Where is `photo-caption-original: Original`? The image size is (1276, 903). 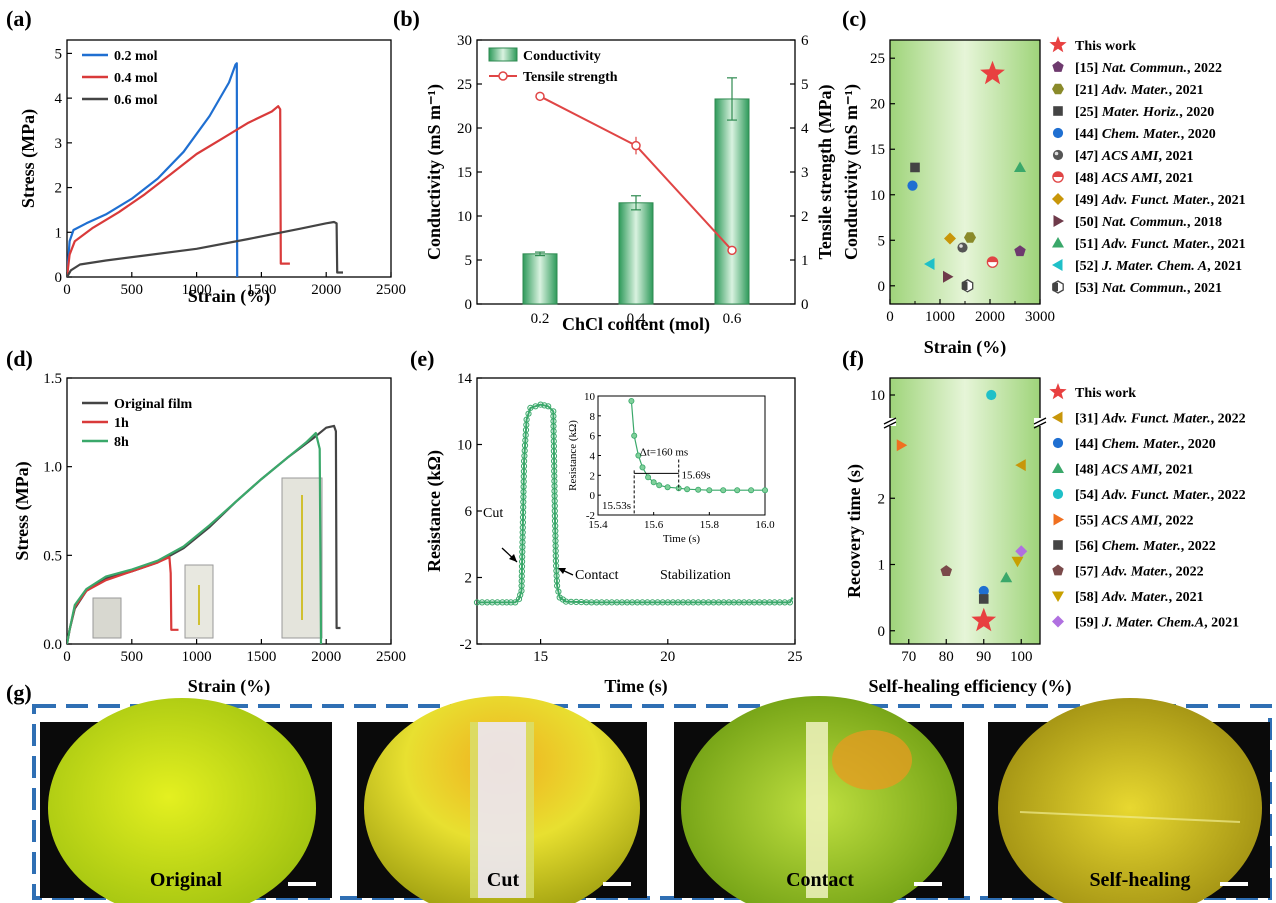 photo-caption-original: Original is located at coordinates (186, 880).